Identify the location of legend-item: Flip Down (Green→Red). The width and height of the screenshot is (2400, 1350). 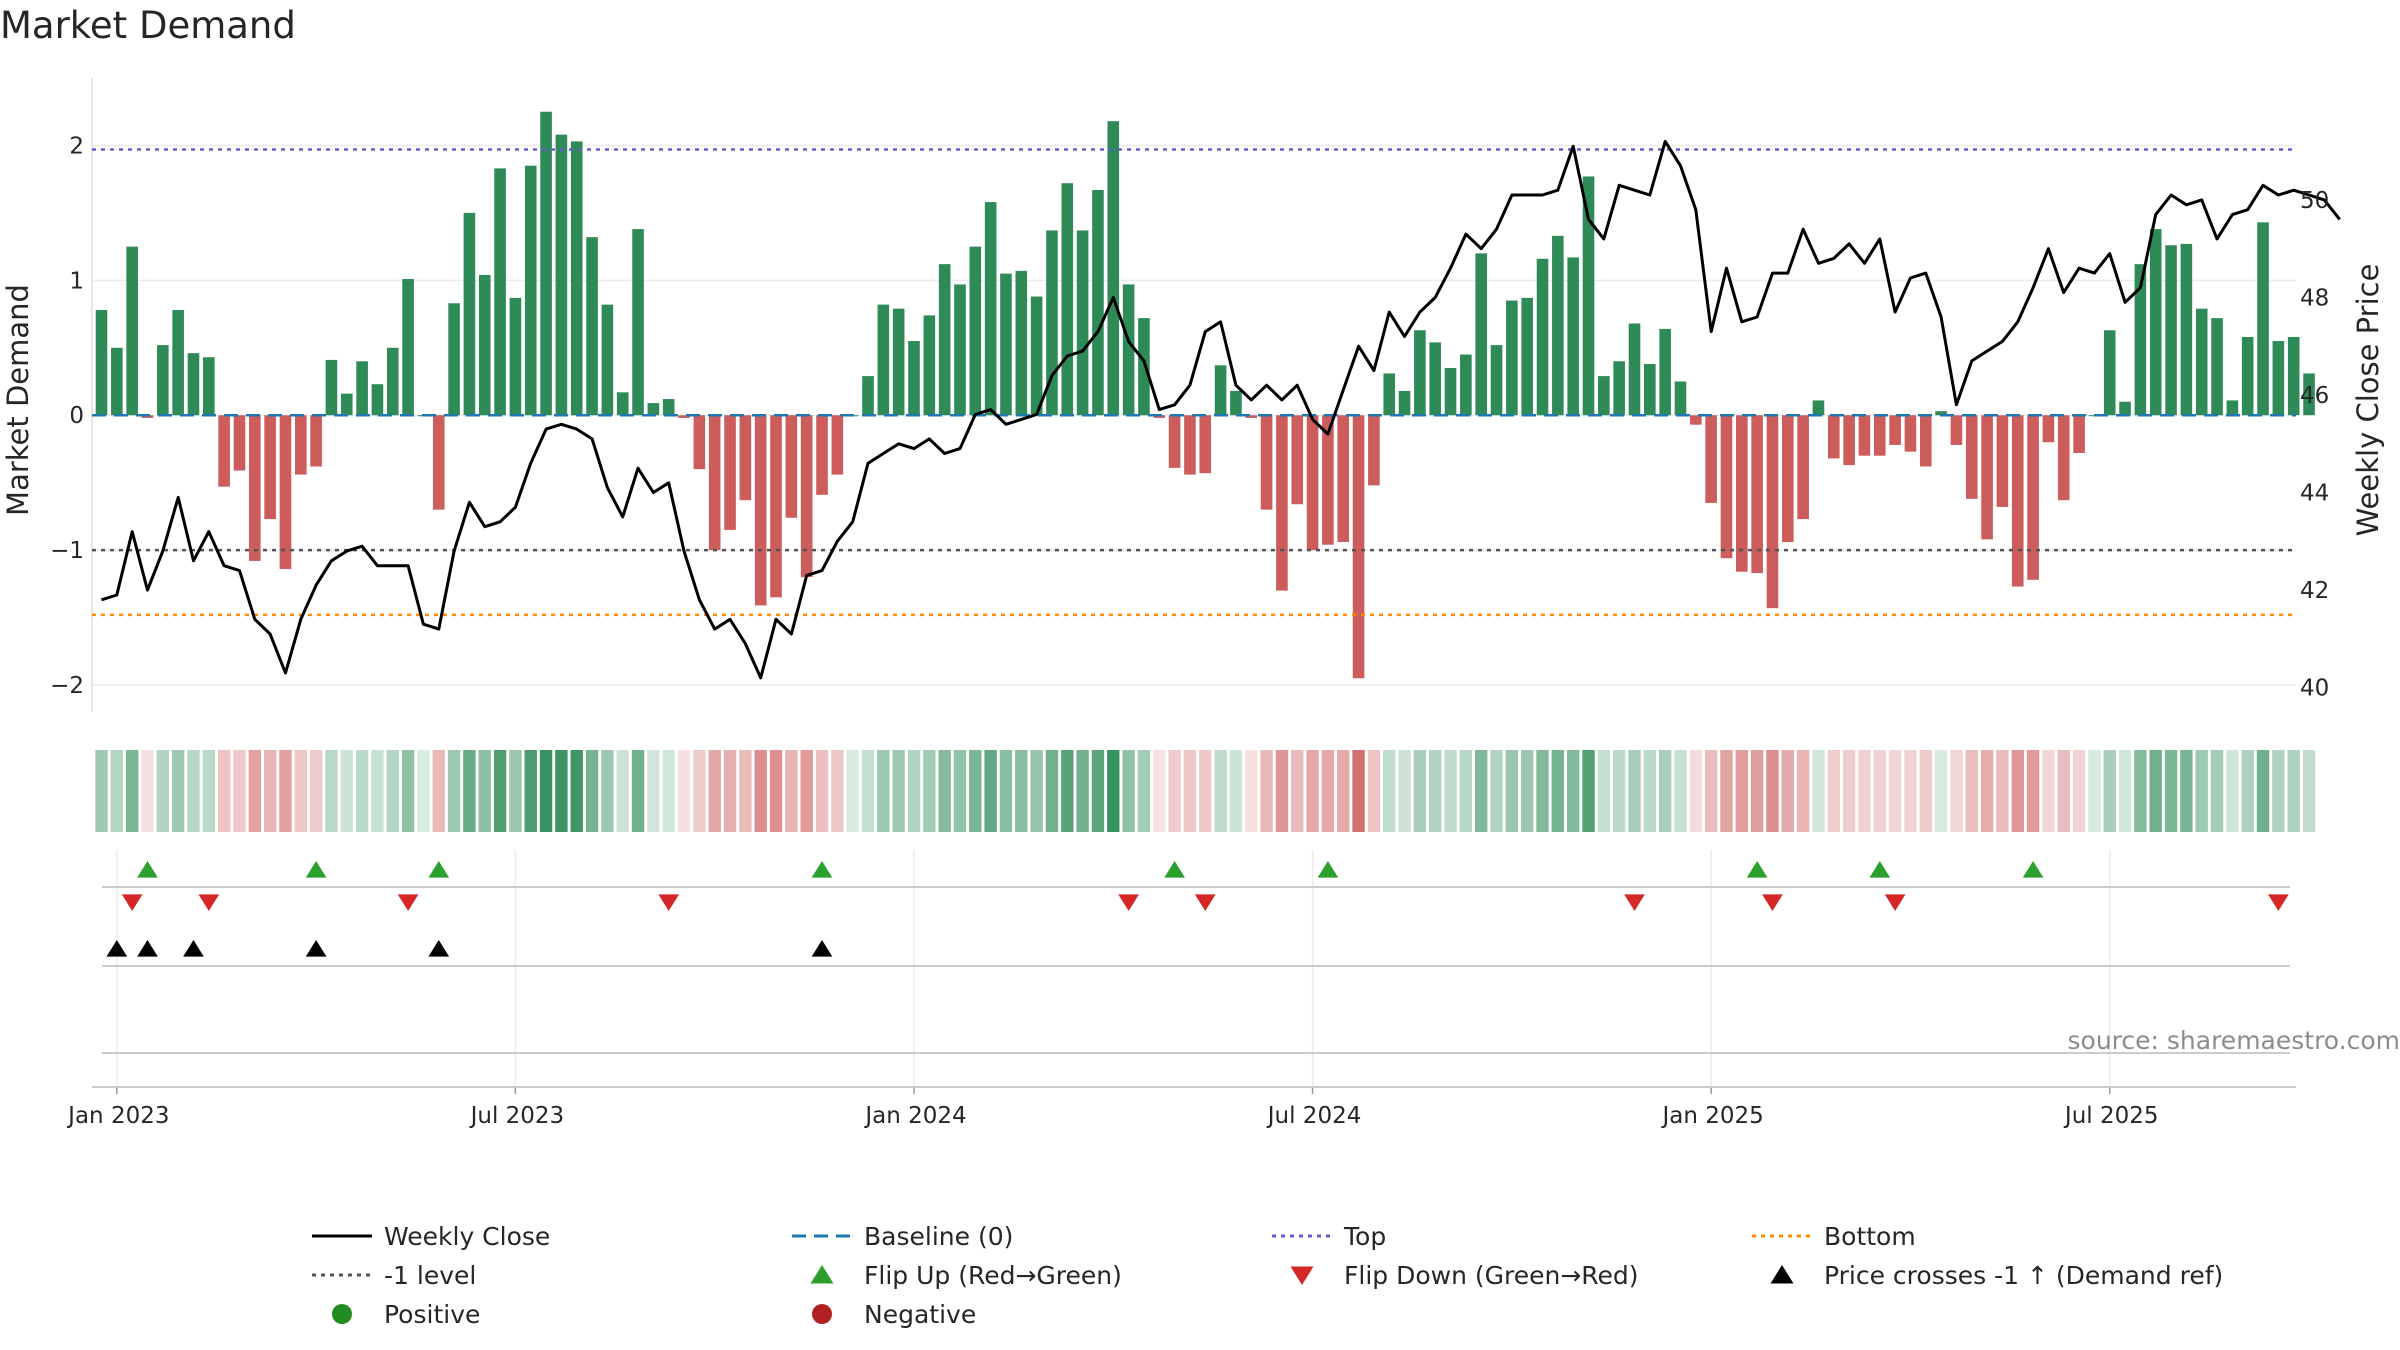
(1464, 1275).